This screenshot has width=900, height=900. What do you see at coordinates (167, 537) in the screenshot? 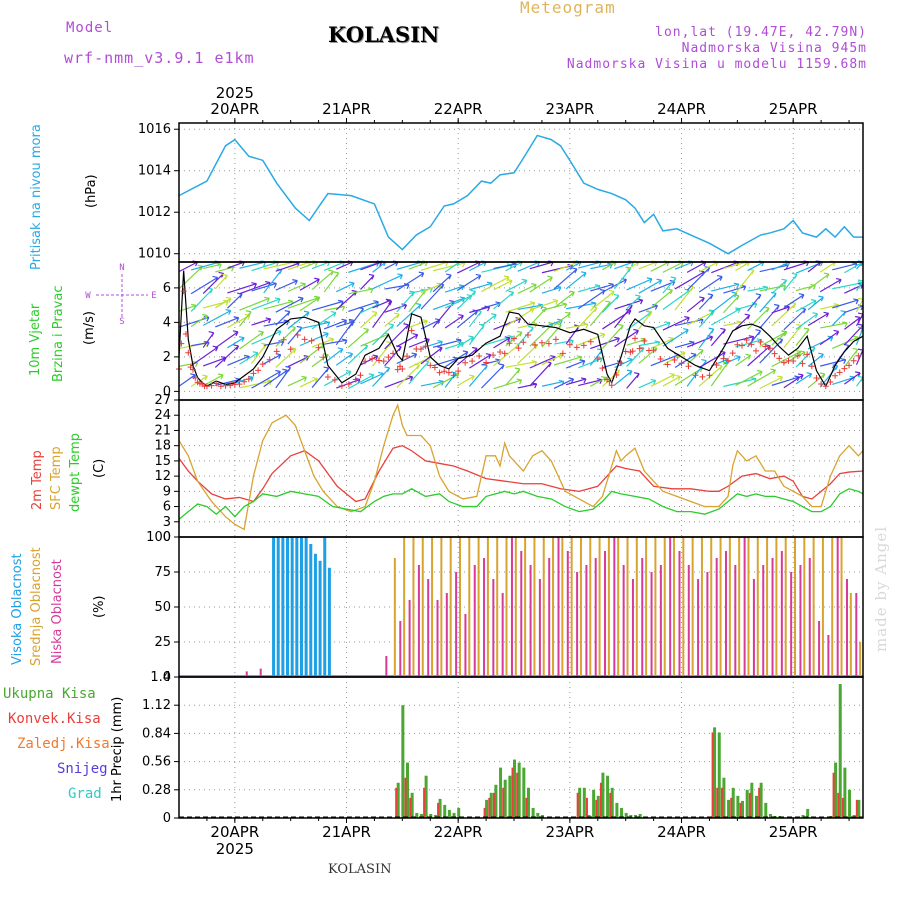
I see `y-tick-label: 0` at bounding box center [167, 537].